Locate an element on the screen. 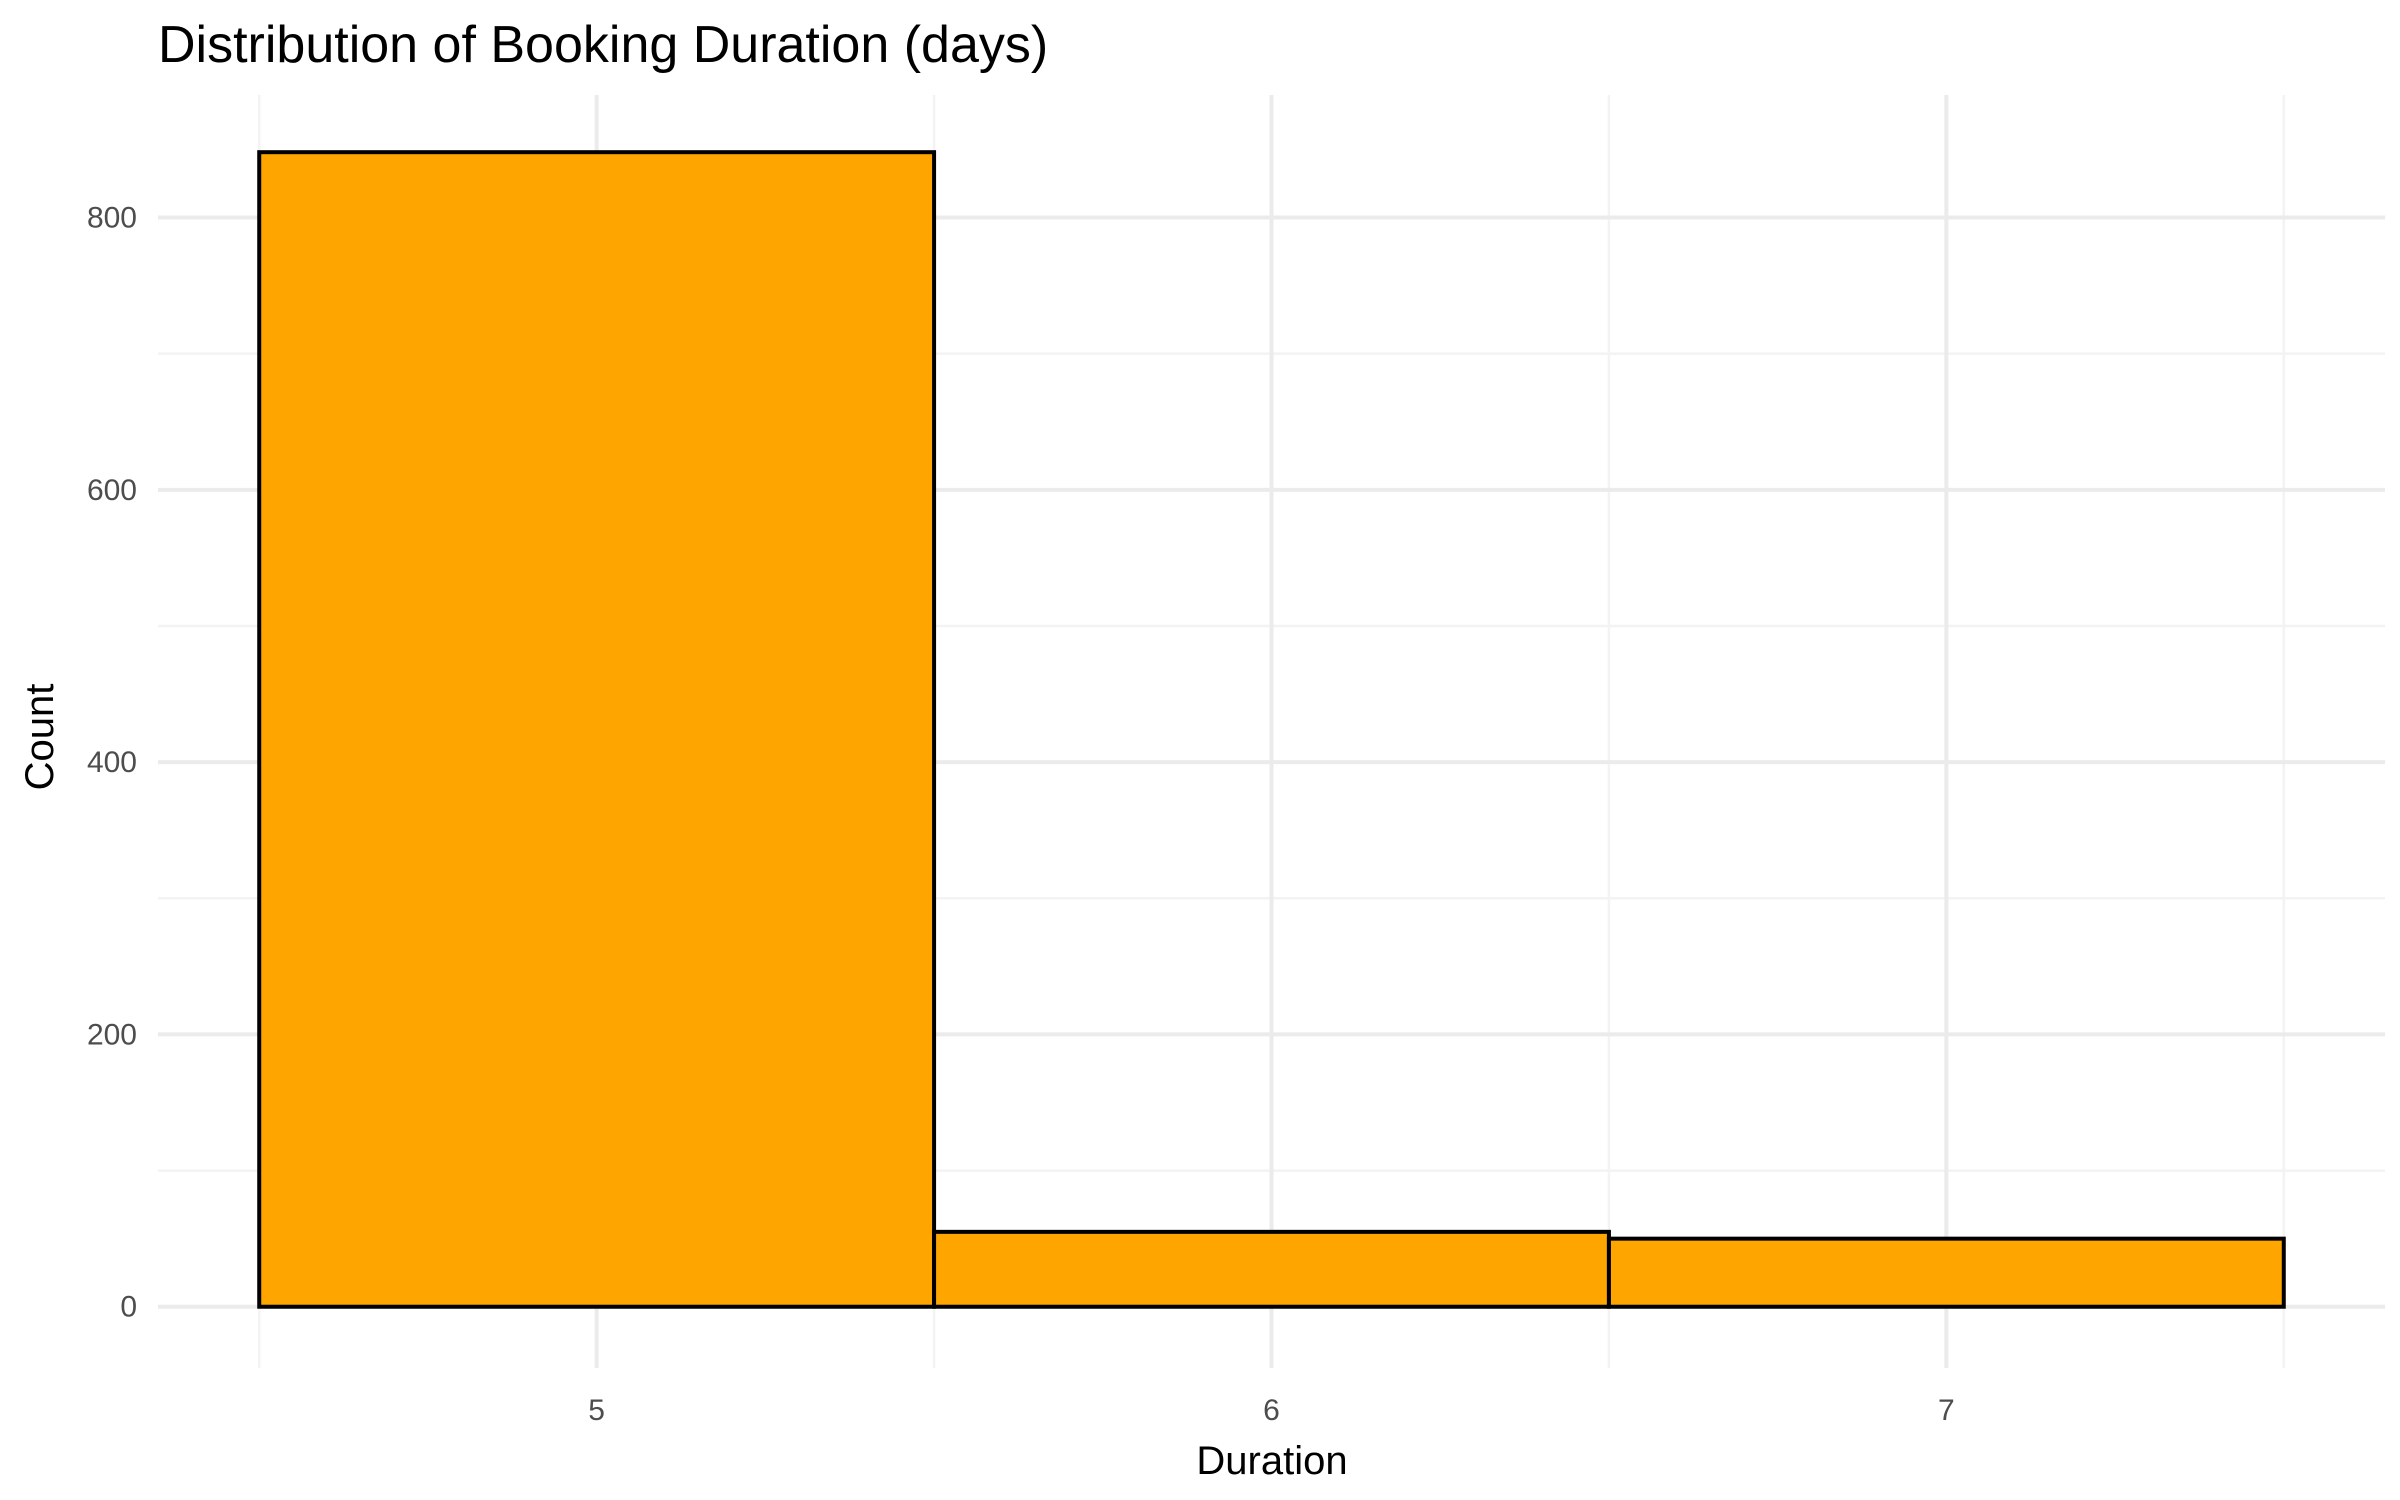  x-axis-ticks: 5 6 7 is located at coordinates (1271, 1410).